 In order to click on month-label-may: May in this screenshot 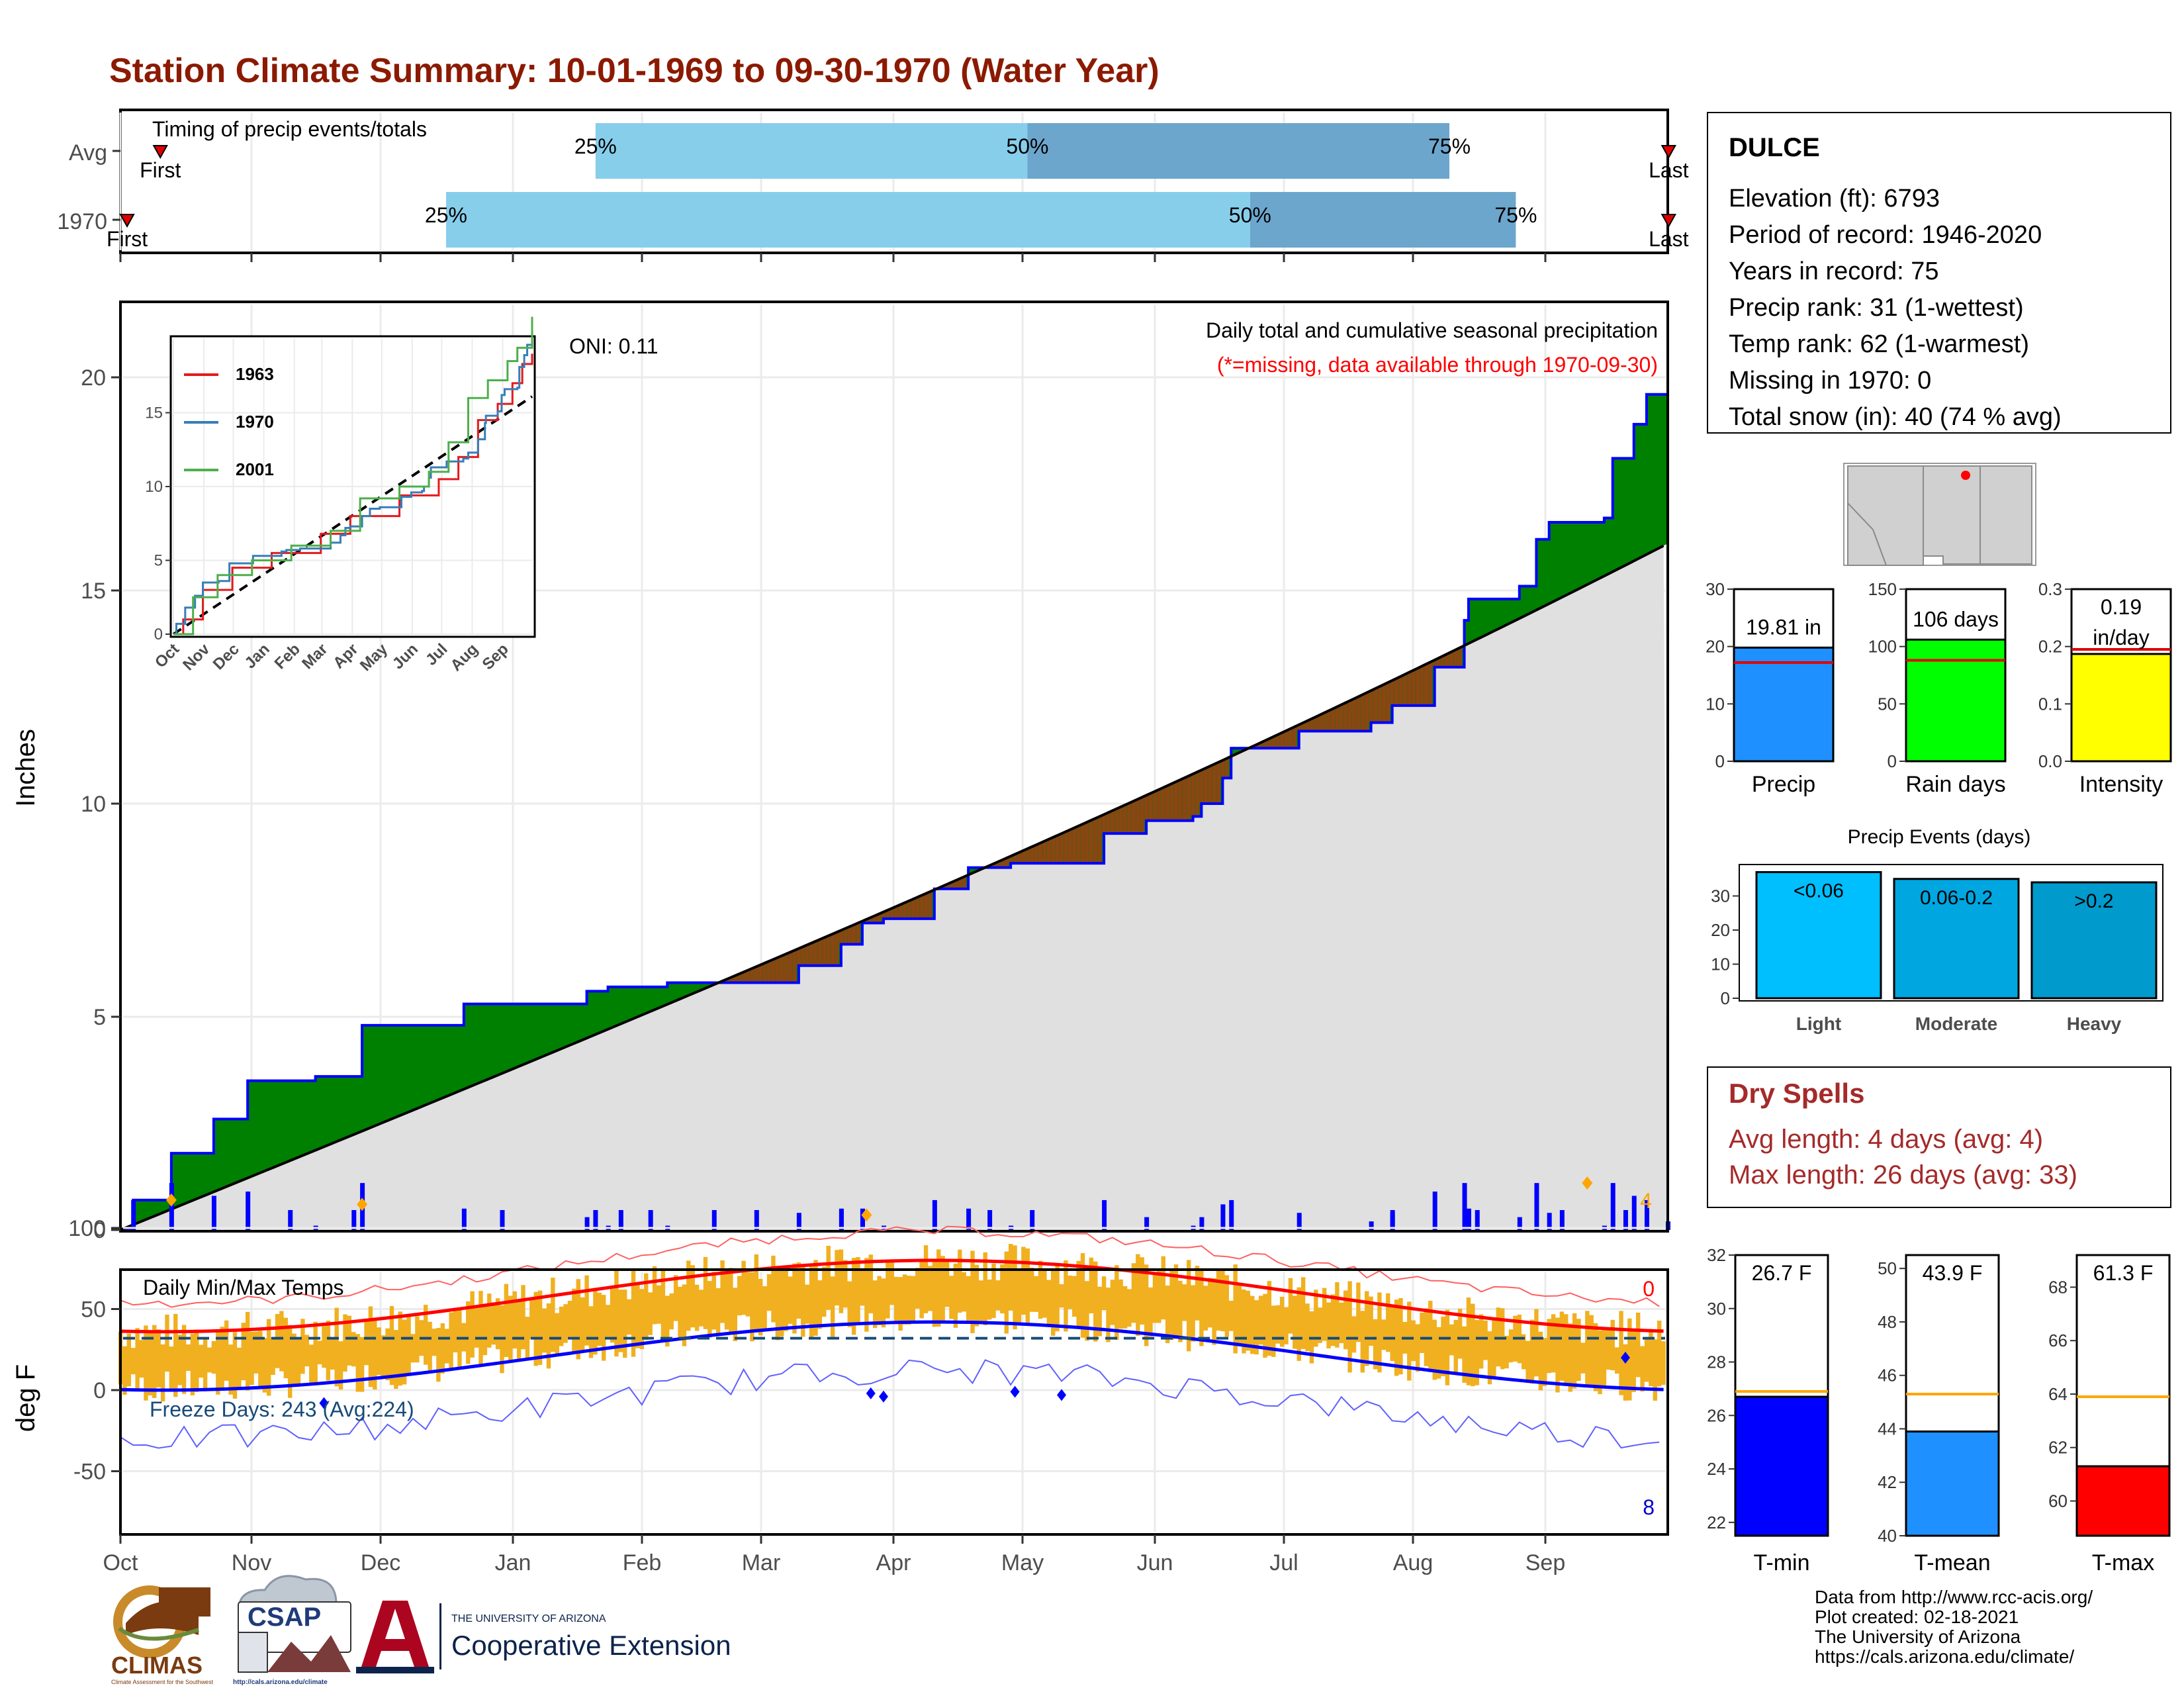, I will do `click(1022, 1562)`.